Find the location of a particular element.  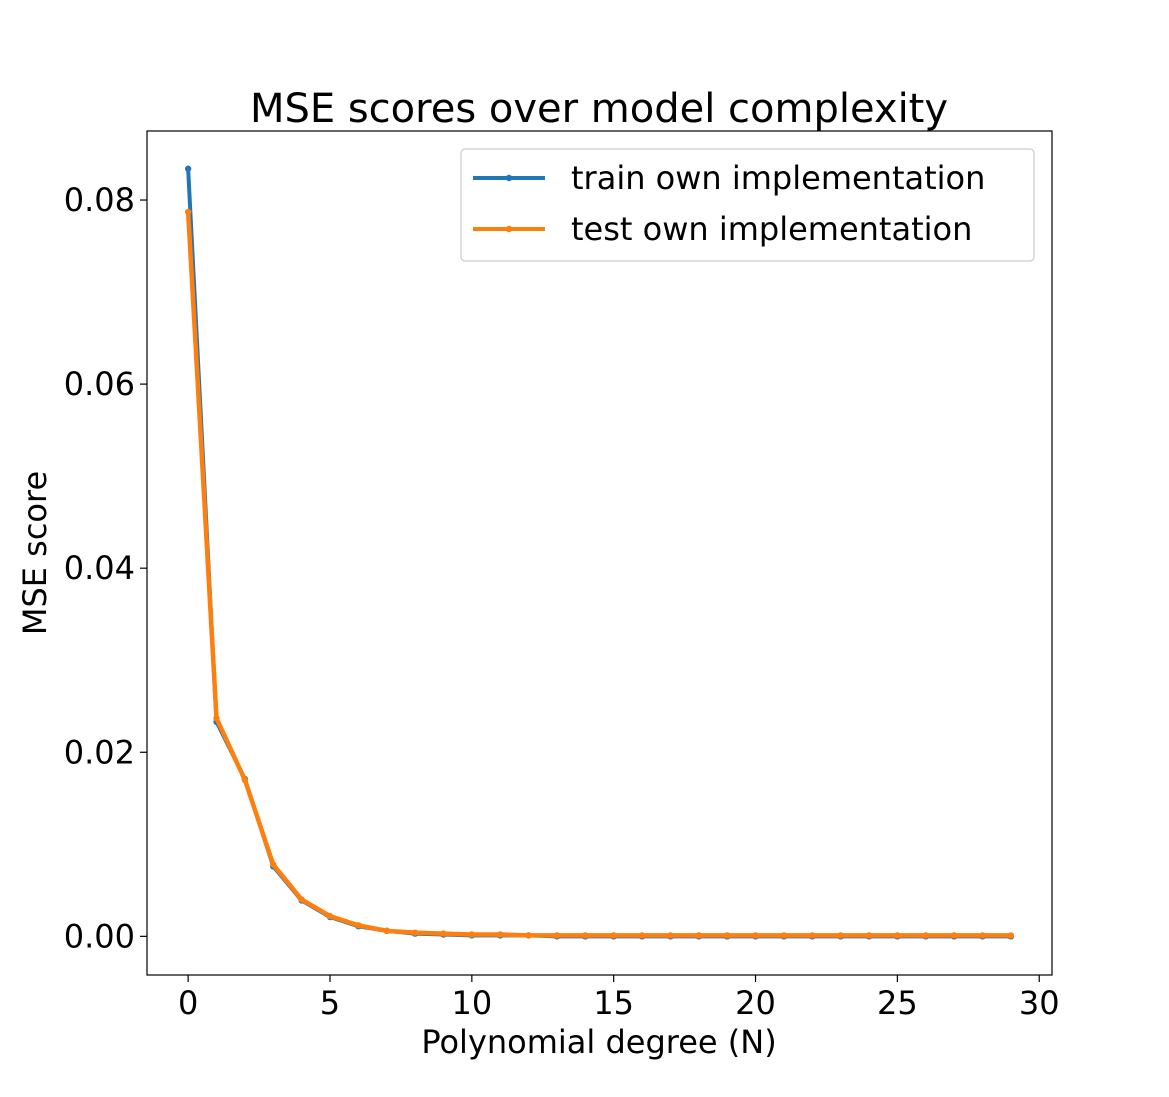

legend-frame is located at coordinates (747, 205).